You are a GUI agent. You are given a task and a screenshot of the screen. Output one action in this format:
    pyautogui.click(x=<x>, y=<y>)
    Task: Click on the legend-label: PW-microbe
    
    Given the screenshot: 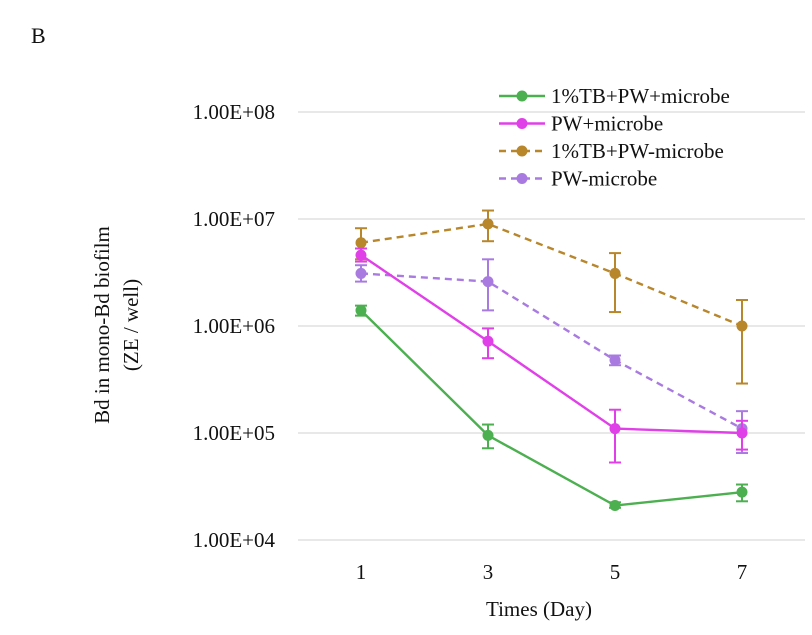 What is the action you would take?
    pyautogui.click(x=604, y=179)
    